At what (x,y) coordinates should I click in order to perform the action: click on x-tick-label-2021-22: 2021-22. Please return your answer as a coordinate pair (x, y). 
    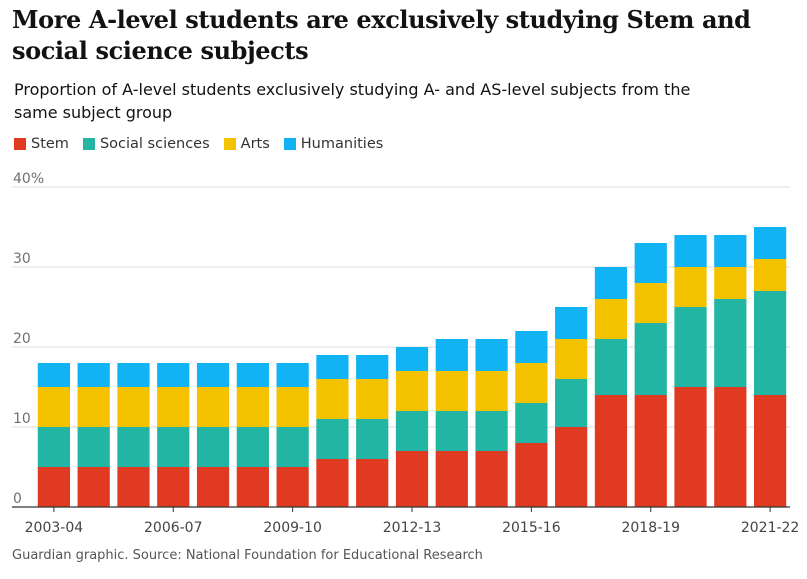
    Looking at the image, I should click on (770, 528).